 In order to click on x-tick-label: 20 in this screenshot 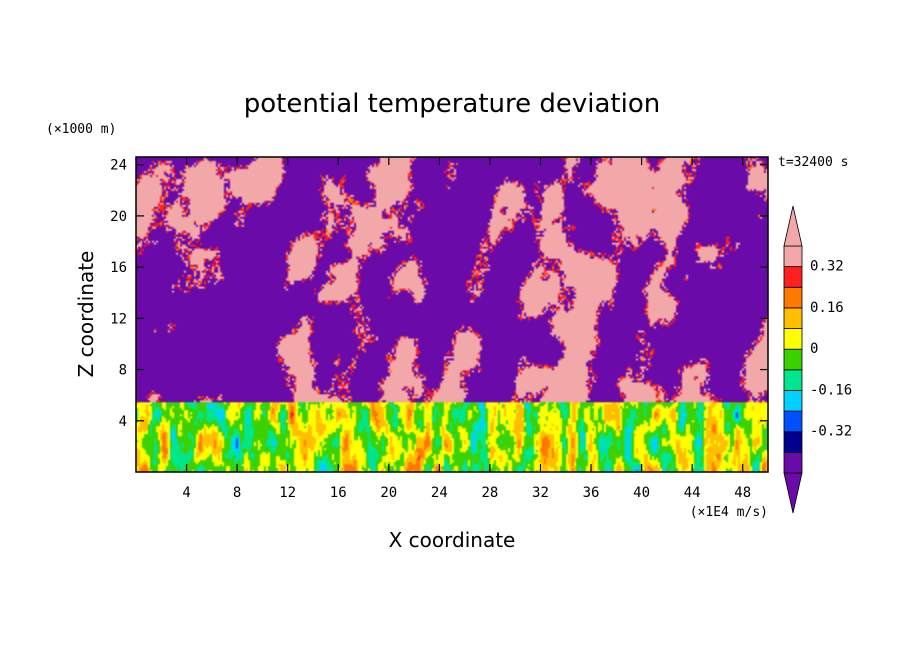, I will do `click(388, 493)`.